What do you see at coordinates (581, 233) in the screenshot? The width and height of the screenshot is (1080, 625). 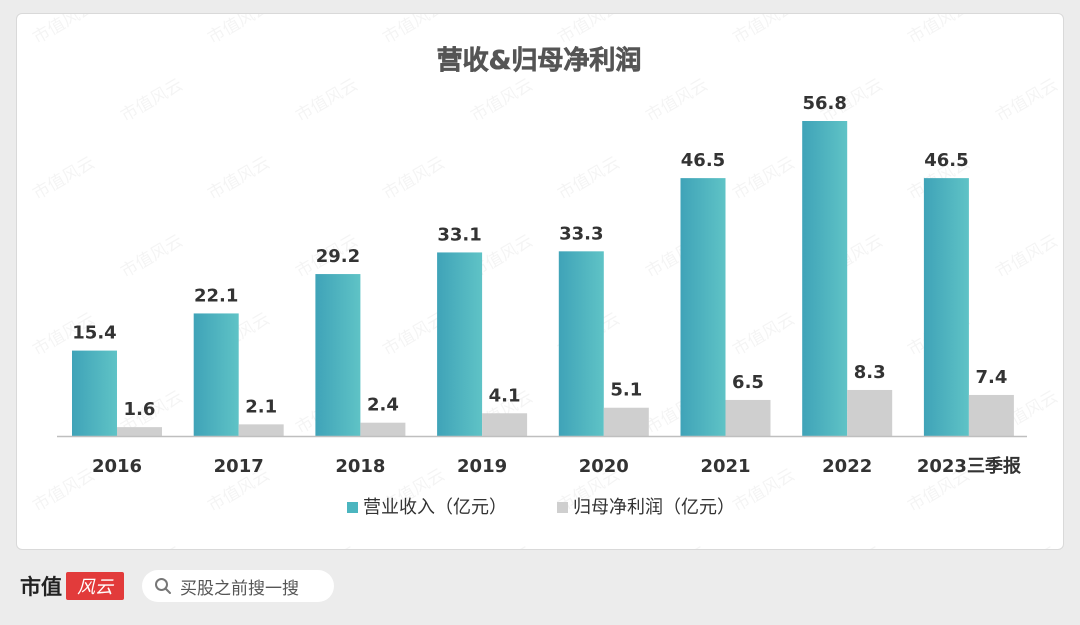 I see `revenue-data-label: 33.3` at bounding box center [581, 233].